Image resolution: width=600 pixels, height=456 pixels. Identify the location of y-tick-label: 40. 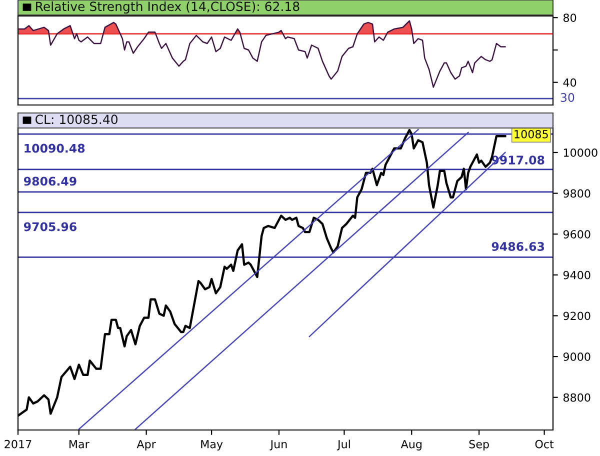
(569, 82).